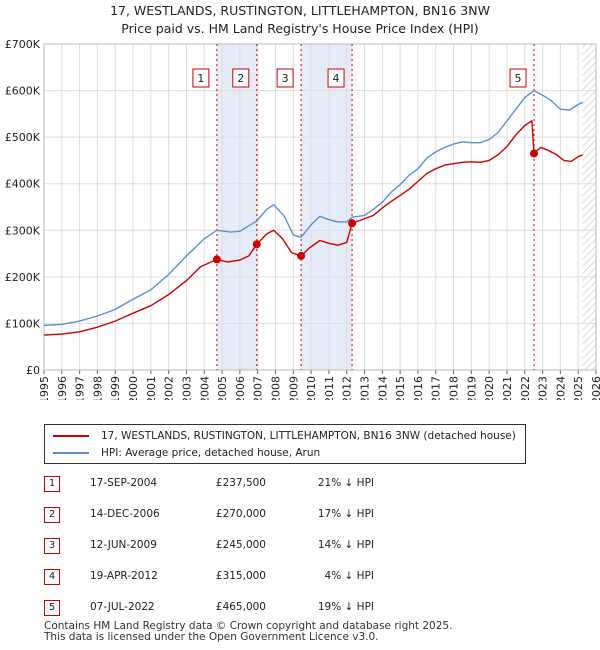  I want to click on table-row: 4 19-APR-2012 £315,000 4% ↓ HPI, so click(254, 577).